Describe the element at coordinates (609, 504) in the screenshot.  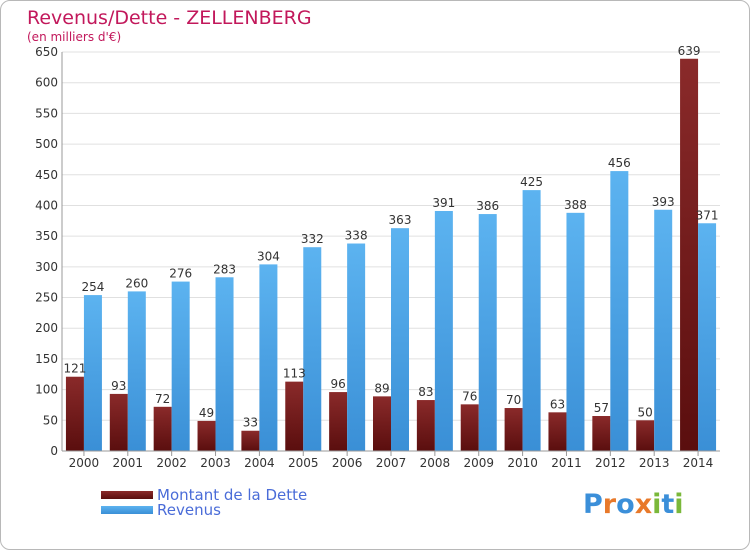
I see `logo-letter: r` at that location.